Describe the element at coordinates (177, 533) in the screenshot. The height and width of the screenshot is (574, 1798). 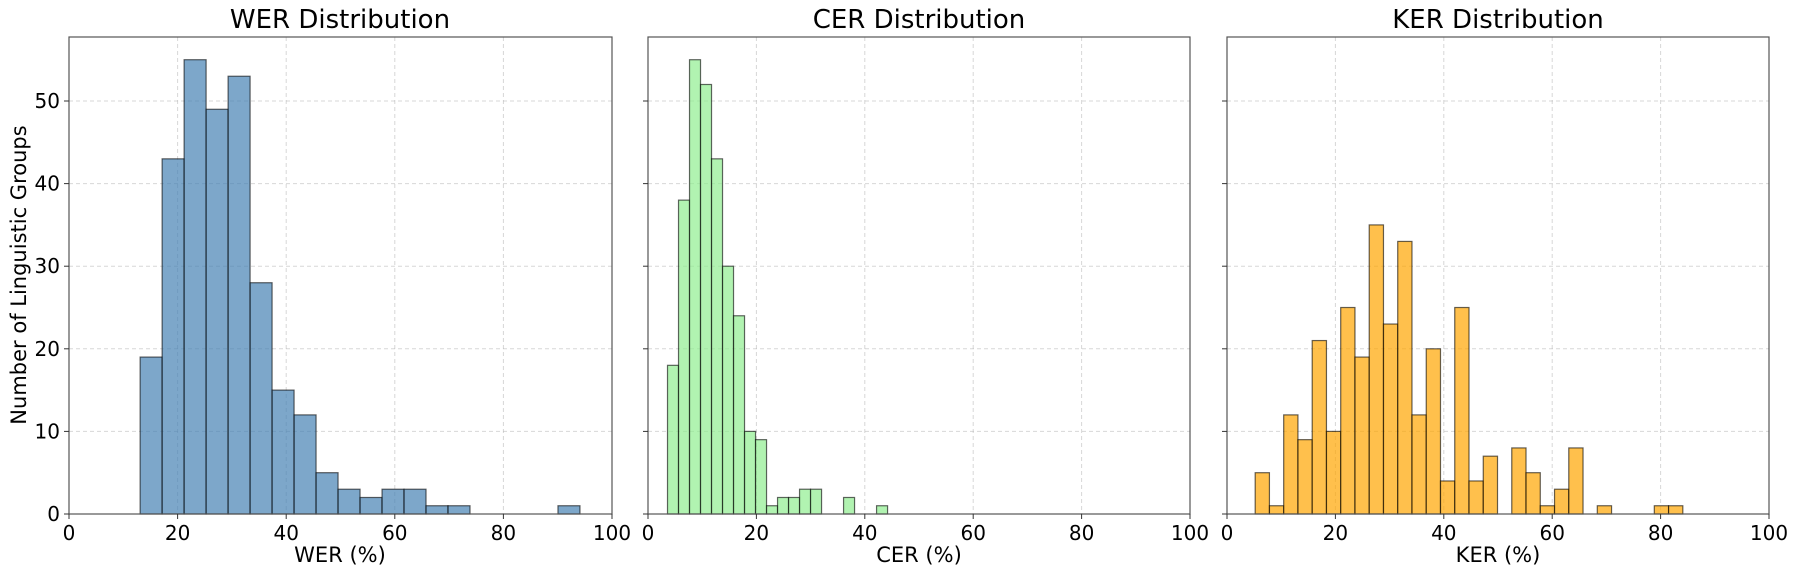
I see `wer-x-tick-label: 20` at that location.